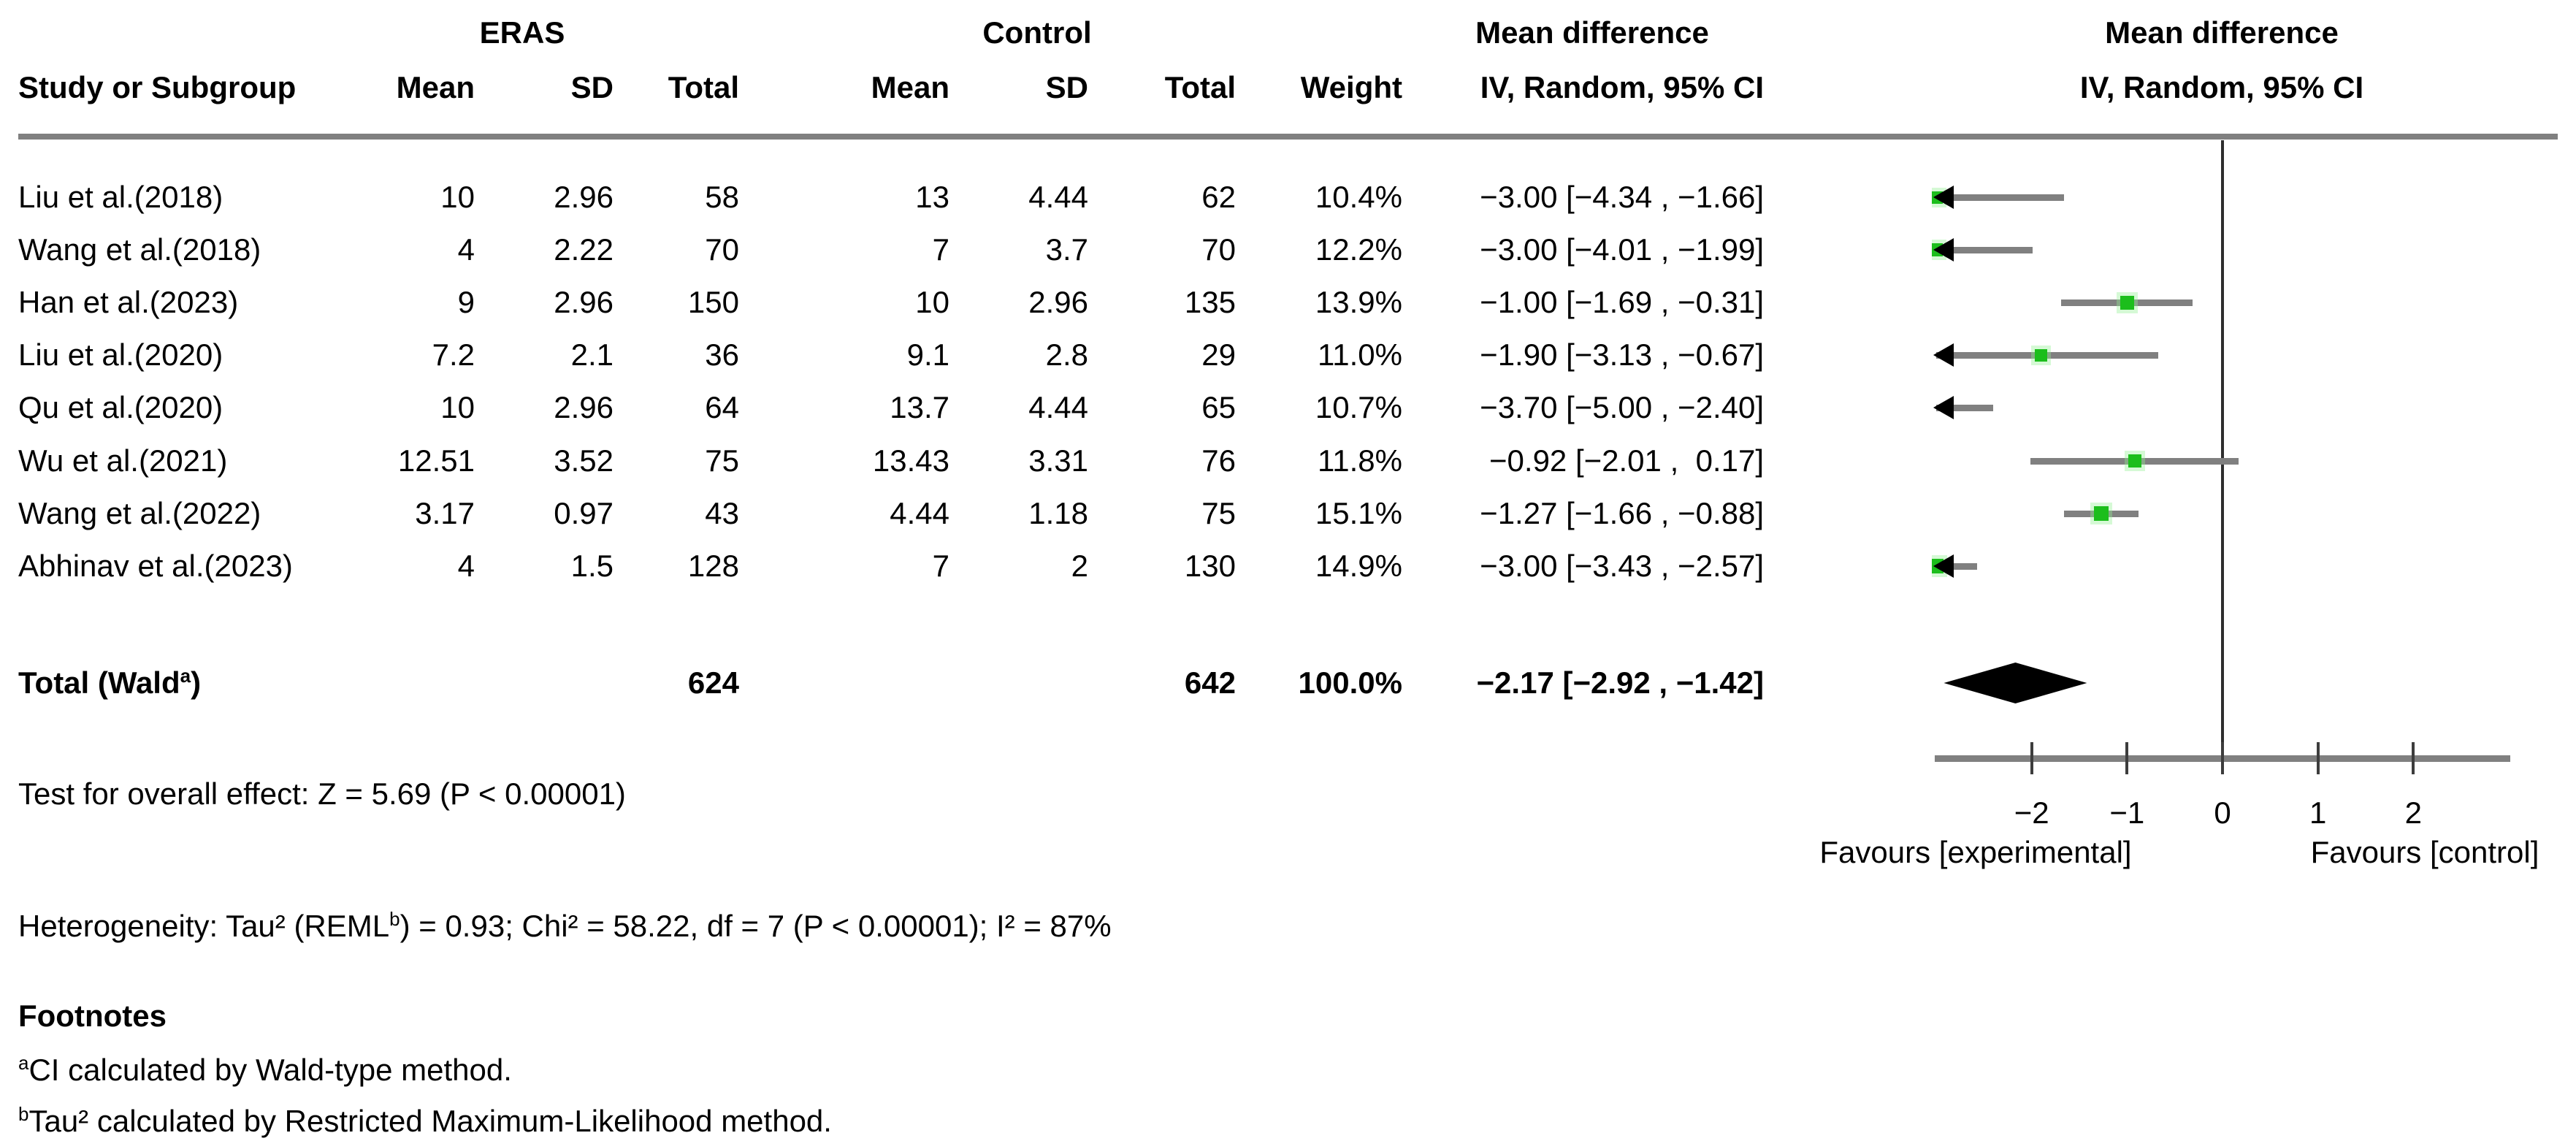 Image resolution: width=2576 pixels, height=1141 pixels. I want to click on study-label: Qu et al.(2020), so click(120, 407).